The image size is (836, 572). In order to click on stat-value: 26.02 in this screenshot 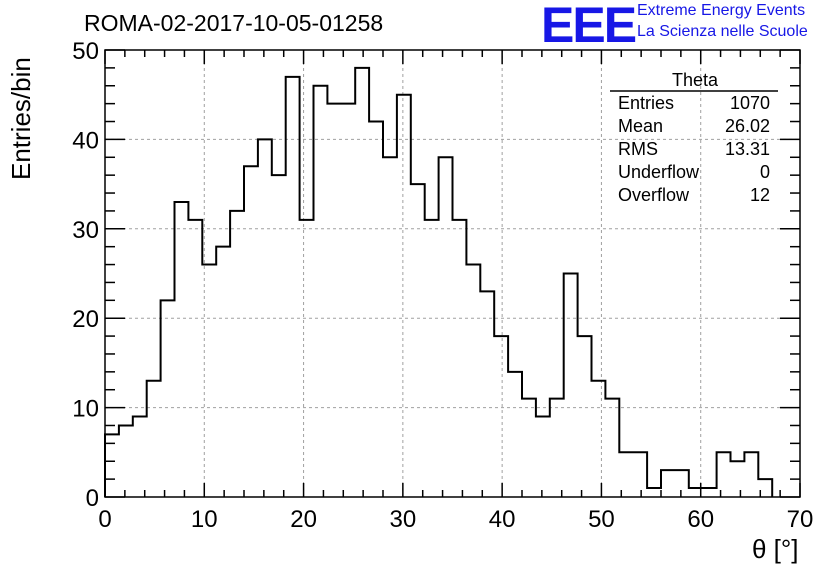, I will do `click(747, 126)`.